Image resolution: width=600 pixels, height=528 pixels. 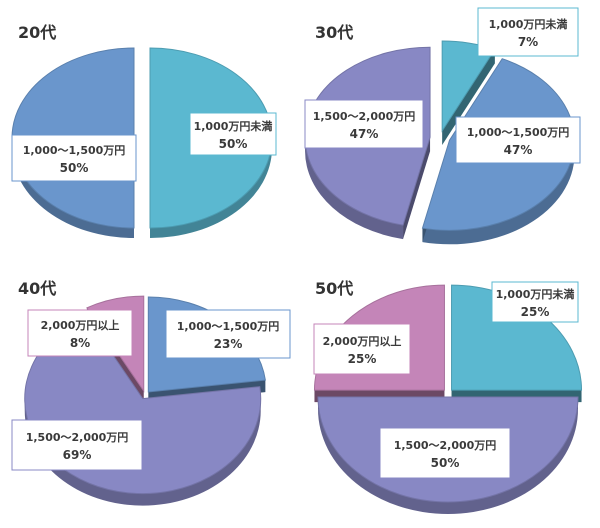 I want to click on data-label-1-000-1-500-: 1,000～1,500万円 50%, so click(x=74, y=158).